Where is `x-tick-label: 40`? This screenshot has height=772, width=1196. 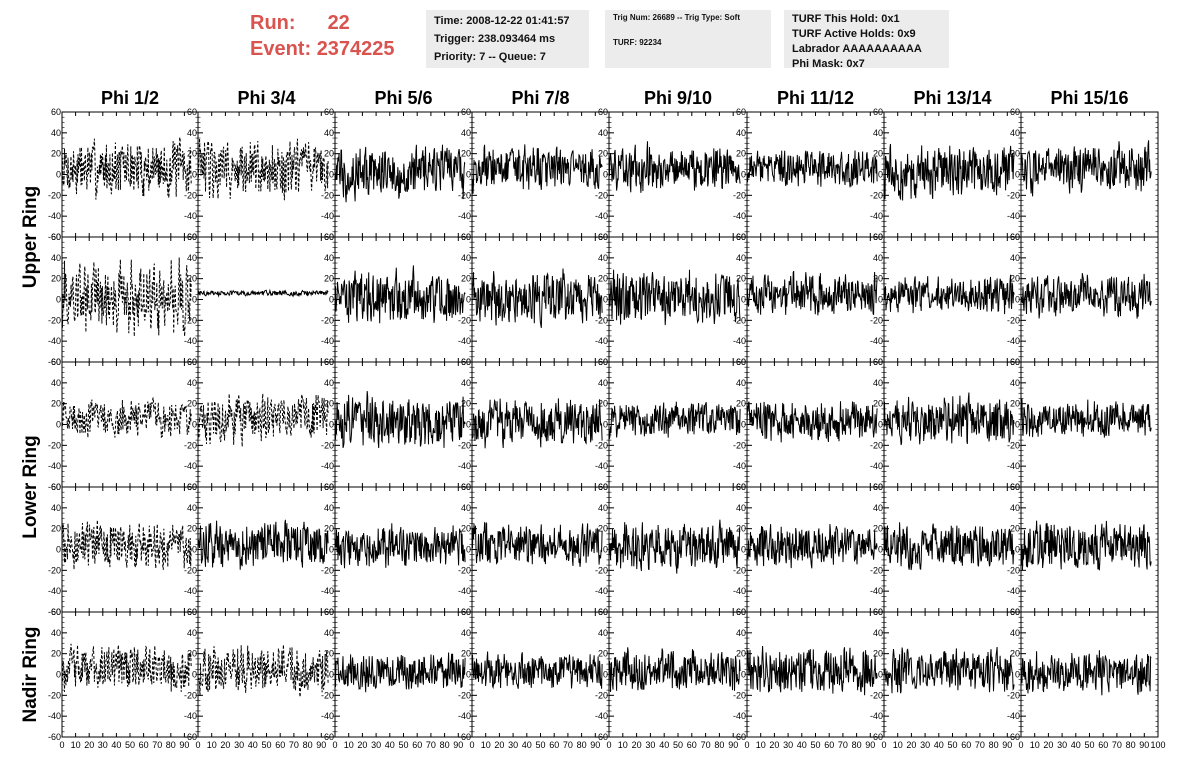
x-tick-label: 40 is located at coordinates (253, 745).